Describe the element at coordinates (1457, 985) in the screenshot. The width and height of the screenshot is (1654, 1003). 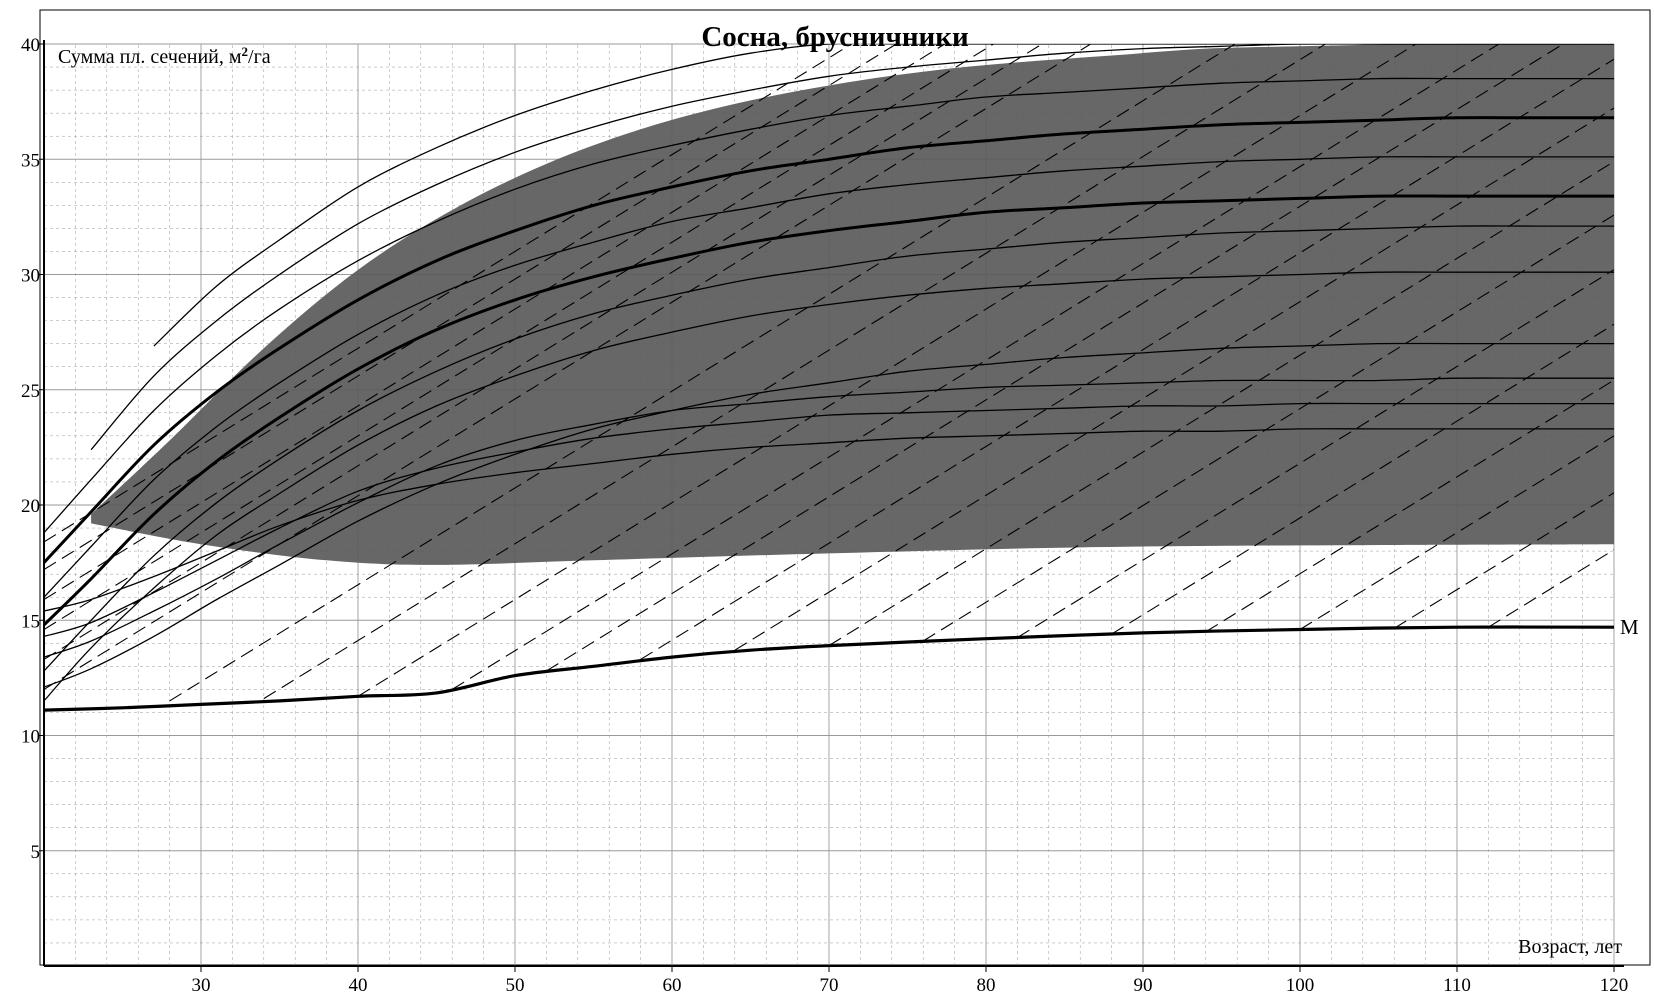
I see `x-tick-label: 110` at that location.